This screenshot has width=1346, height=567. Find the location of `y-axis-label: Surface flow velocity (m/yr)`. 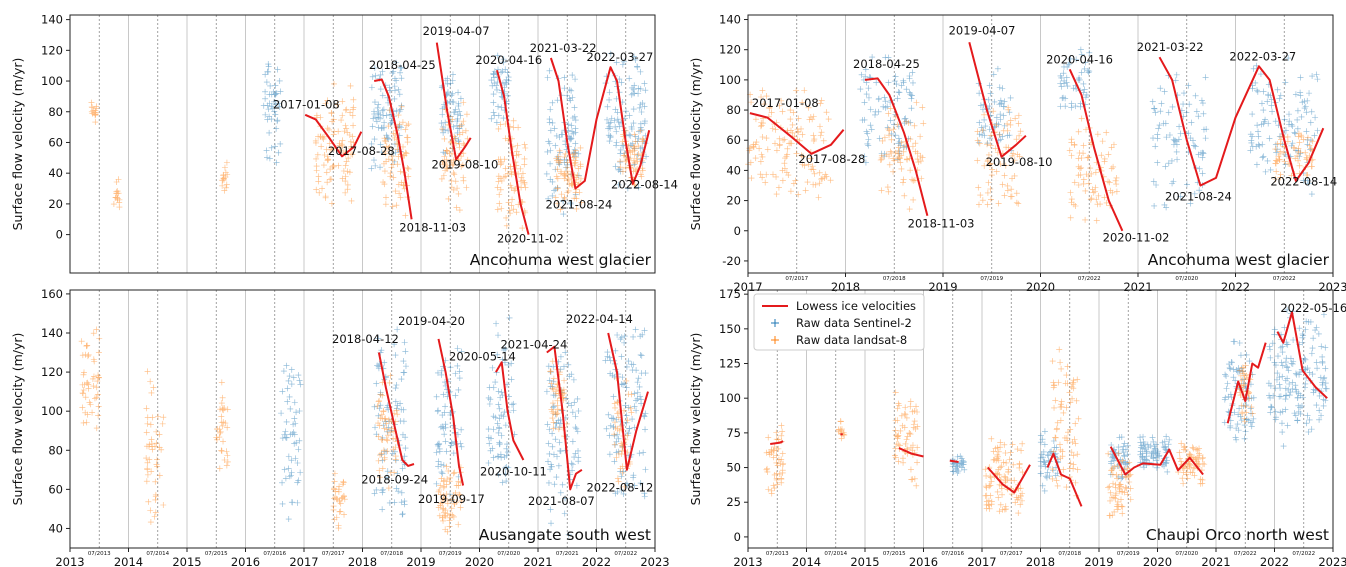

y-axis-label: Surface flow velocity (m/yr) is located at coordinates (695, 144).